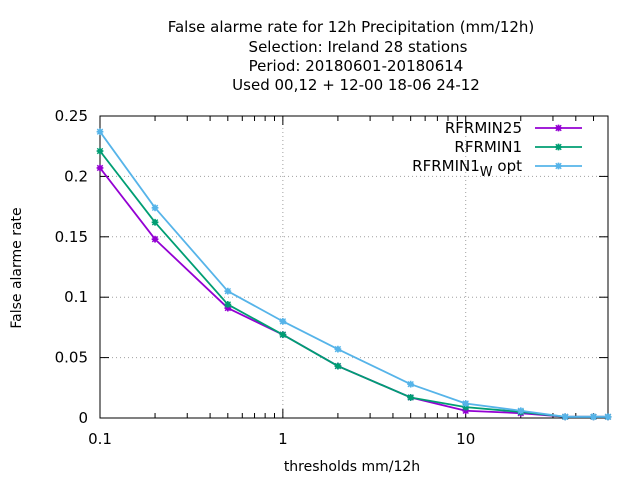 Image resolution: width=640 pixels, height=480 pixels. I want to click on legend-label: RFRMIN25, so click(483, 128).